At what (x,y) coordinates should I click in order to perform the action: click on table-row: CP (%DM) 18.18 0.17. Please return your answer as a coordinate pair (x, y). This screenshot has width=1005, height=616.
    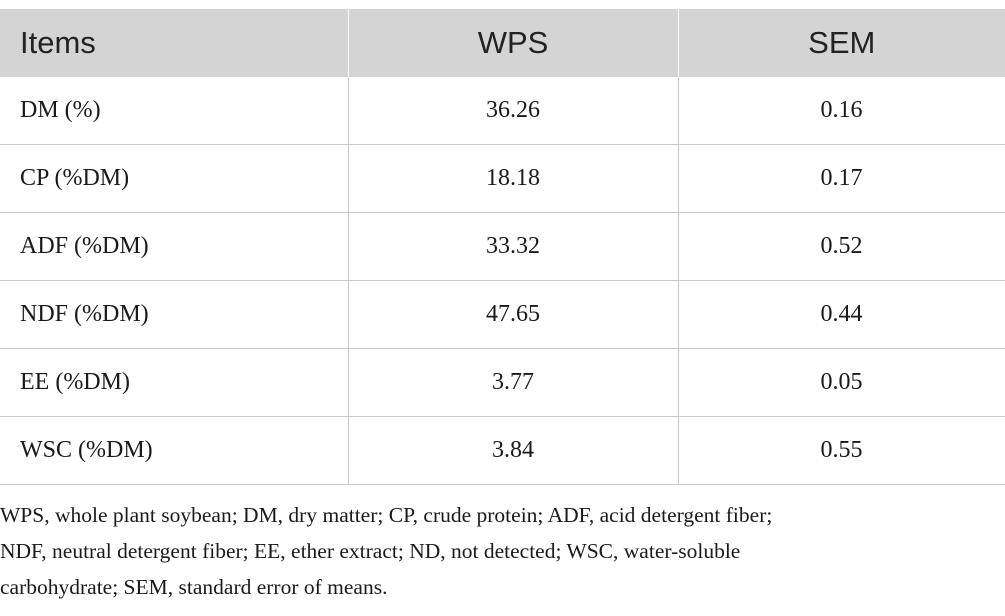
    Looking at the image, I should click on (502, 178).